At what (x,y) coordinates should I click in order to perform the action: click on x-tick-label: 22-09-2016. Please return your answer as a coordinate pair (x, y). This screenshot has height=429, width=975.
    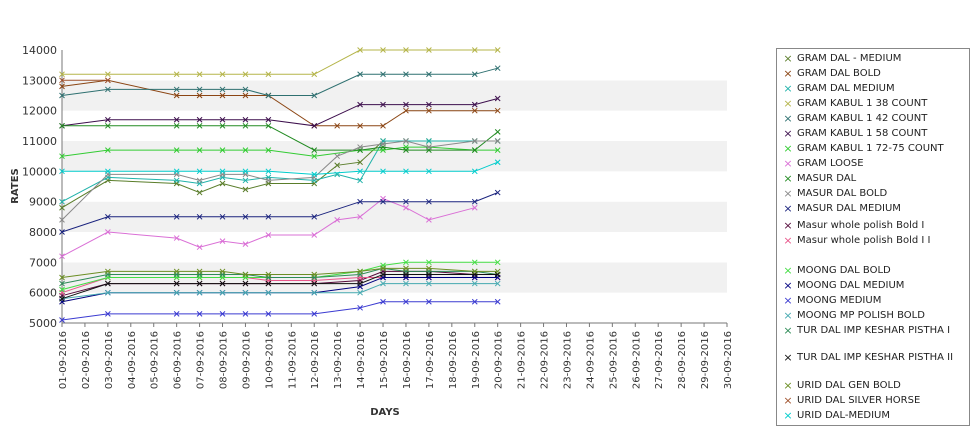
    Looking at the image, I should click on (545, 360).